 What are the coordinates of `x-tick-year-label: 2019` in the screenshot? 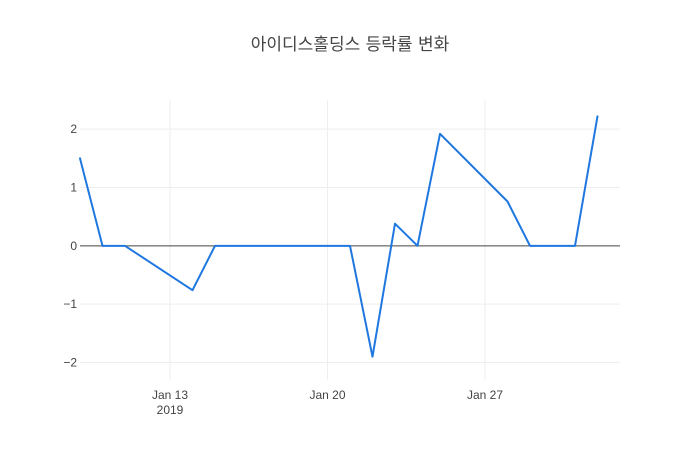 It's located at (170, 410).